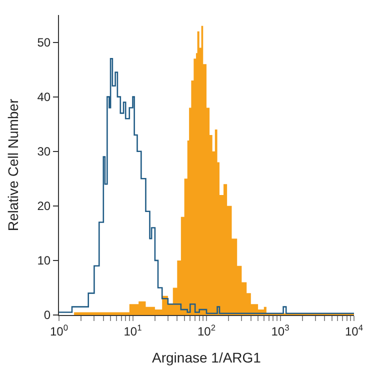  Describe the element at coordinates (44, 206) in the screenshot. I see `y-tick-label: 20` at that location.